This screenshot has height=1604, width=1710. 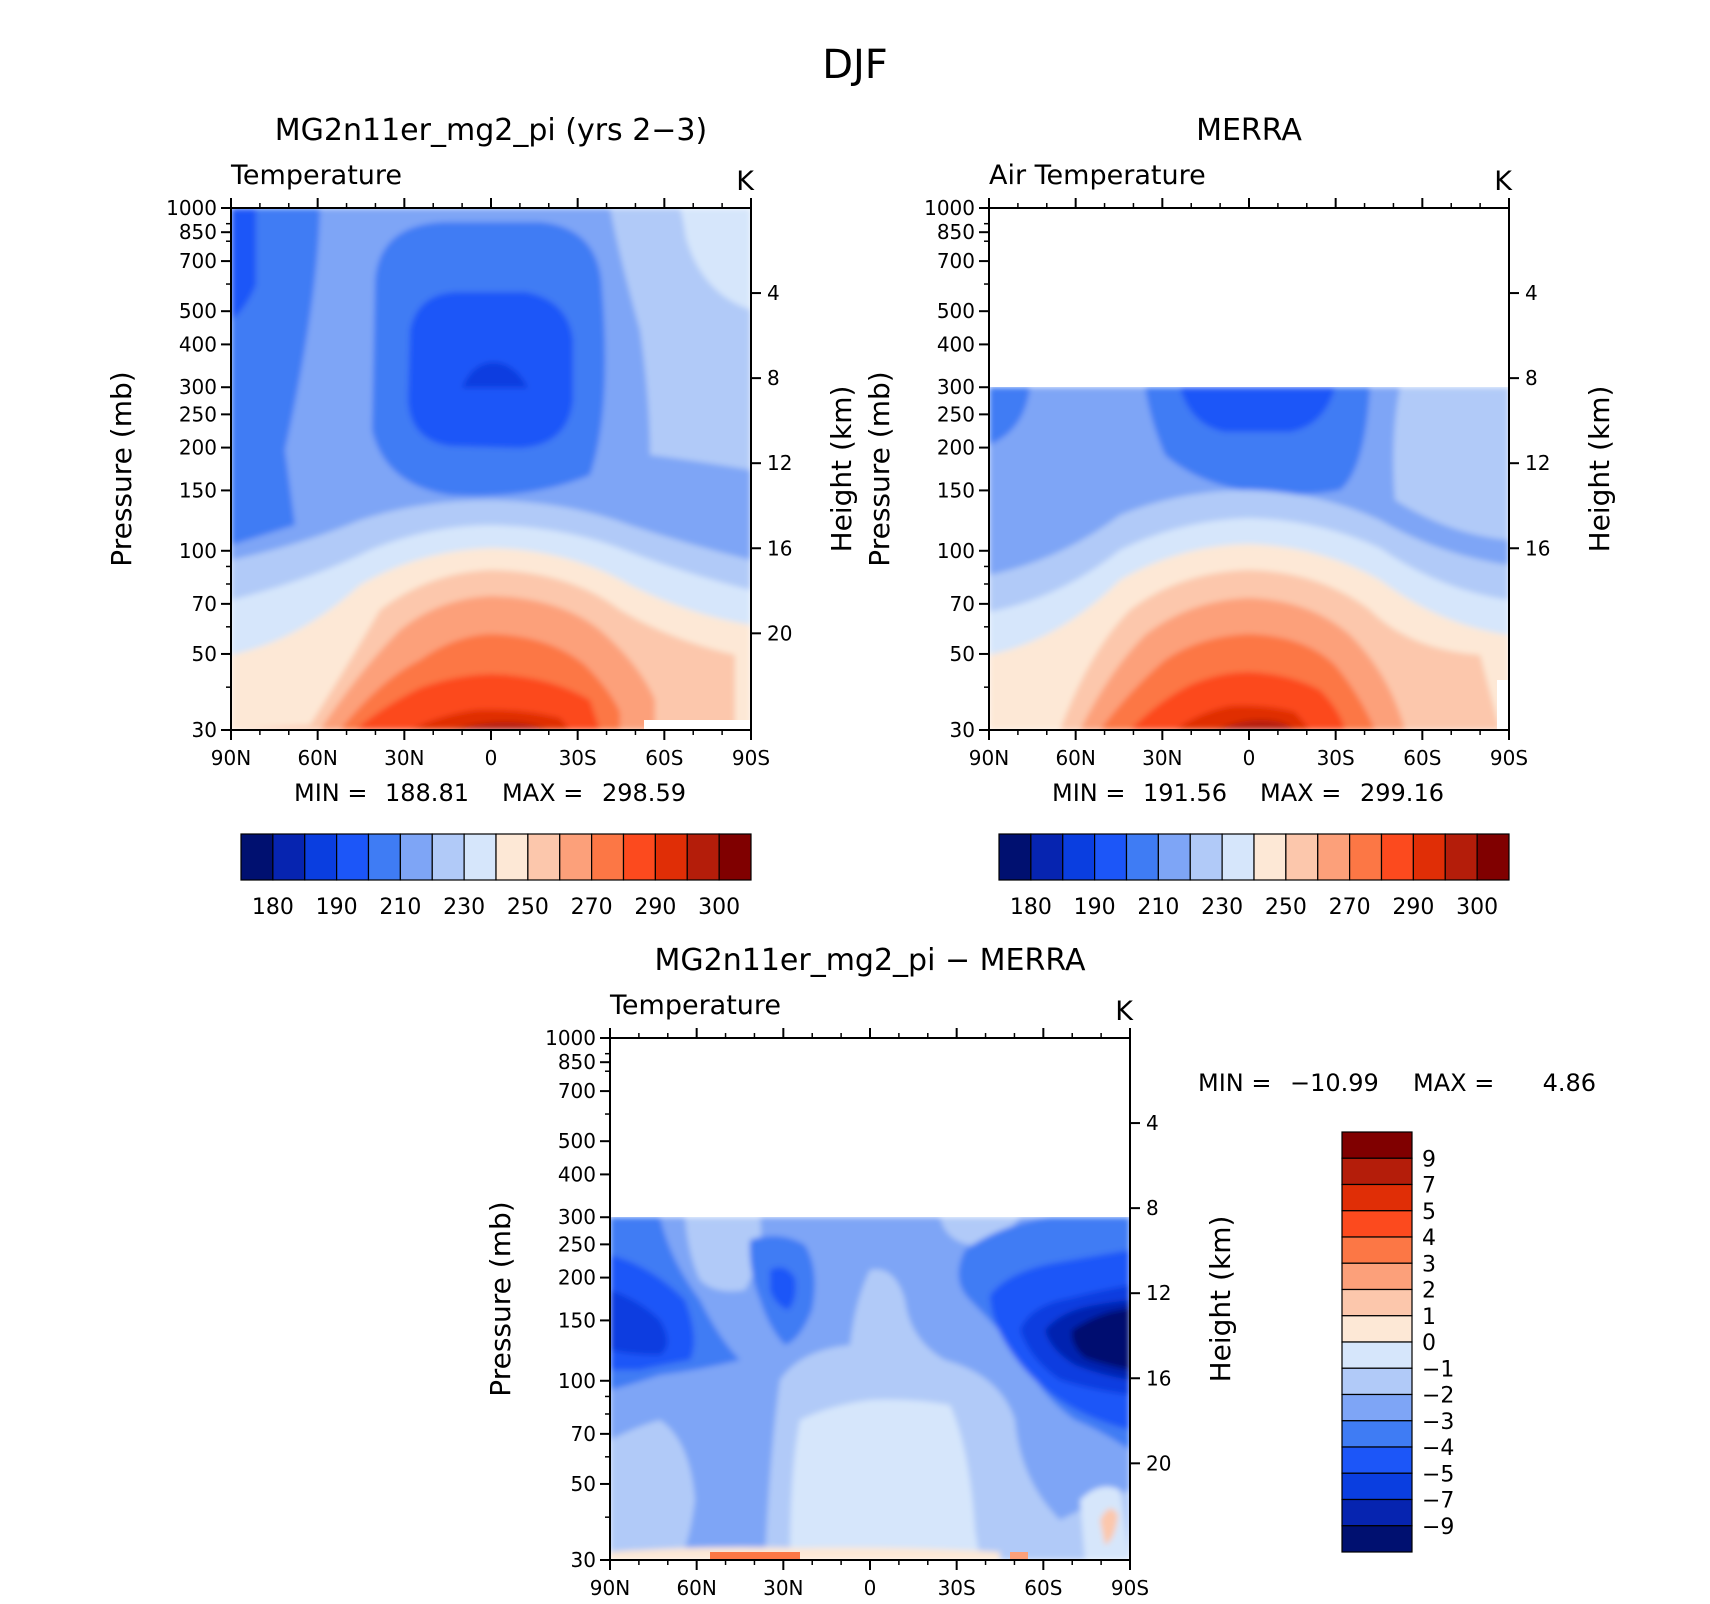 I want to click on panel-diff-min-label: MIN =, so click(x=1234, y=1083).